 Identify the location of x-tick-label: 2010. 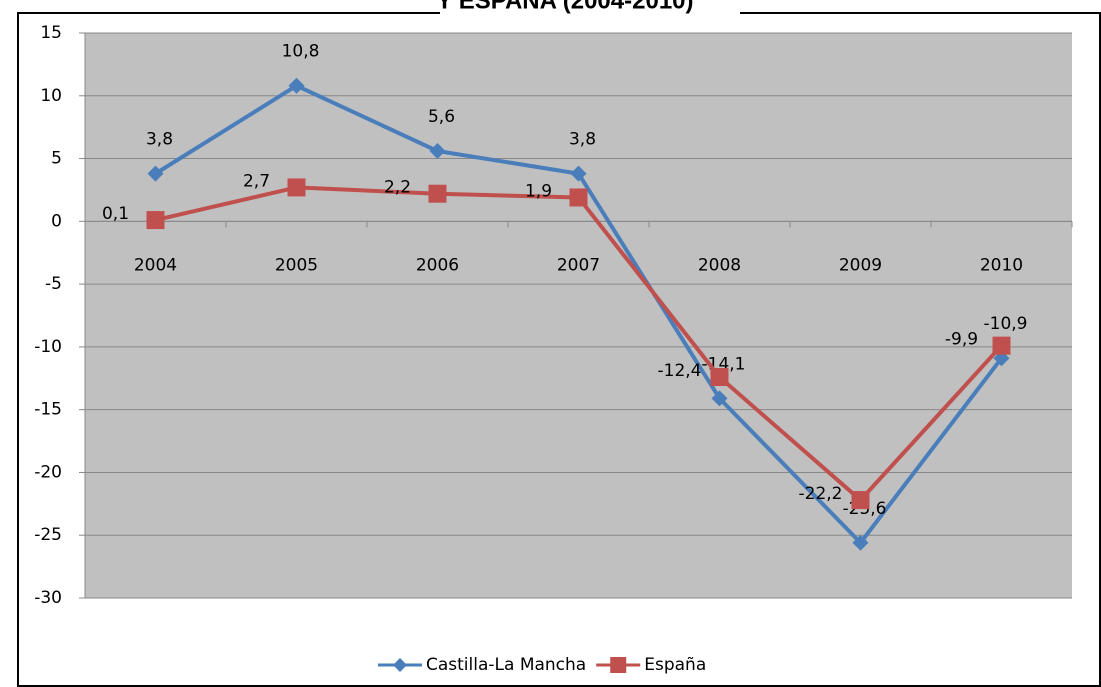
(1001, 265).